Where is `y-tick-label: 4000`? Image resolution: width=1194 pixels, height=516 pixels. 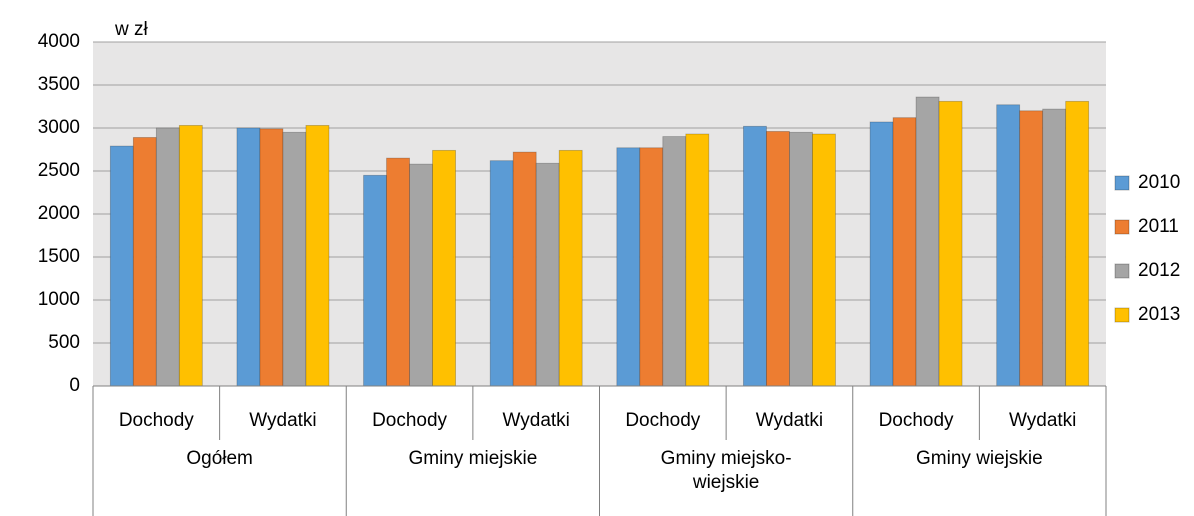
y-tick-label: 4000 is located at coordinates (59, 41).